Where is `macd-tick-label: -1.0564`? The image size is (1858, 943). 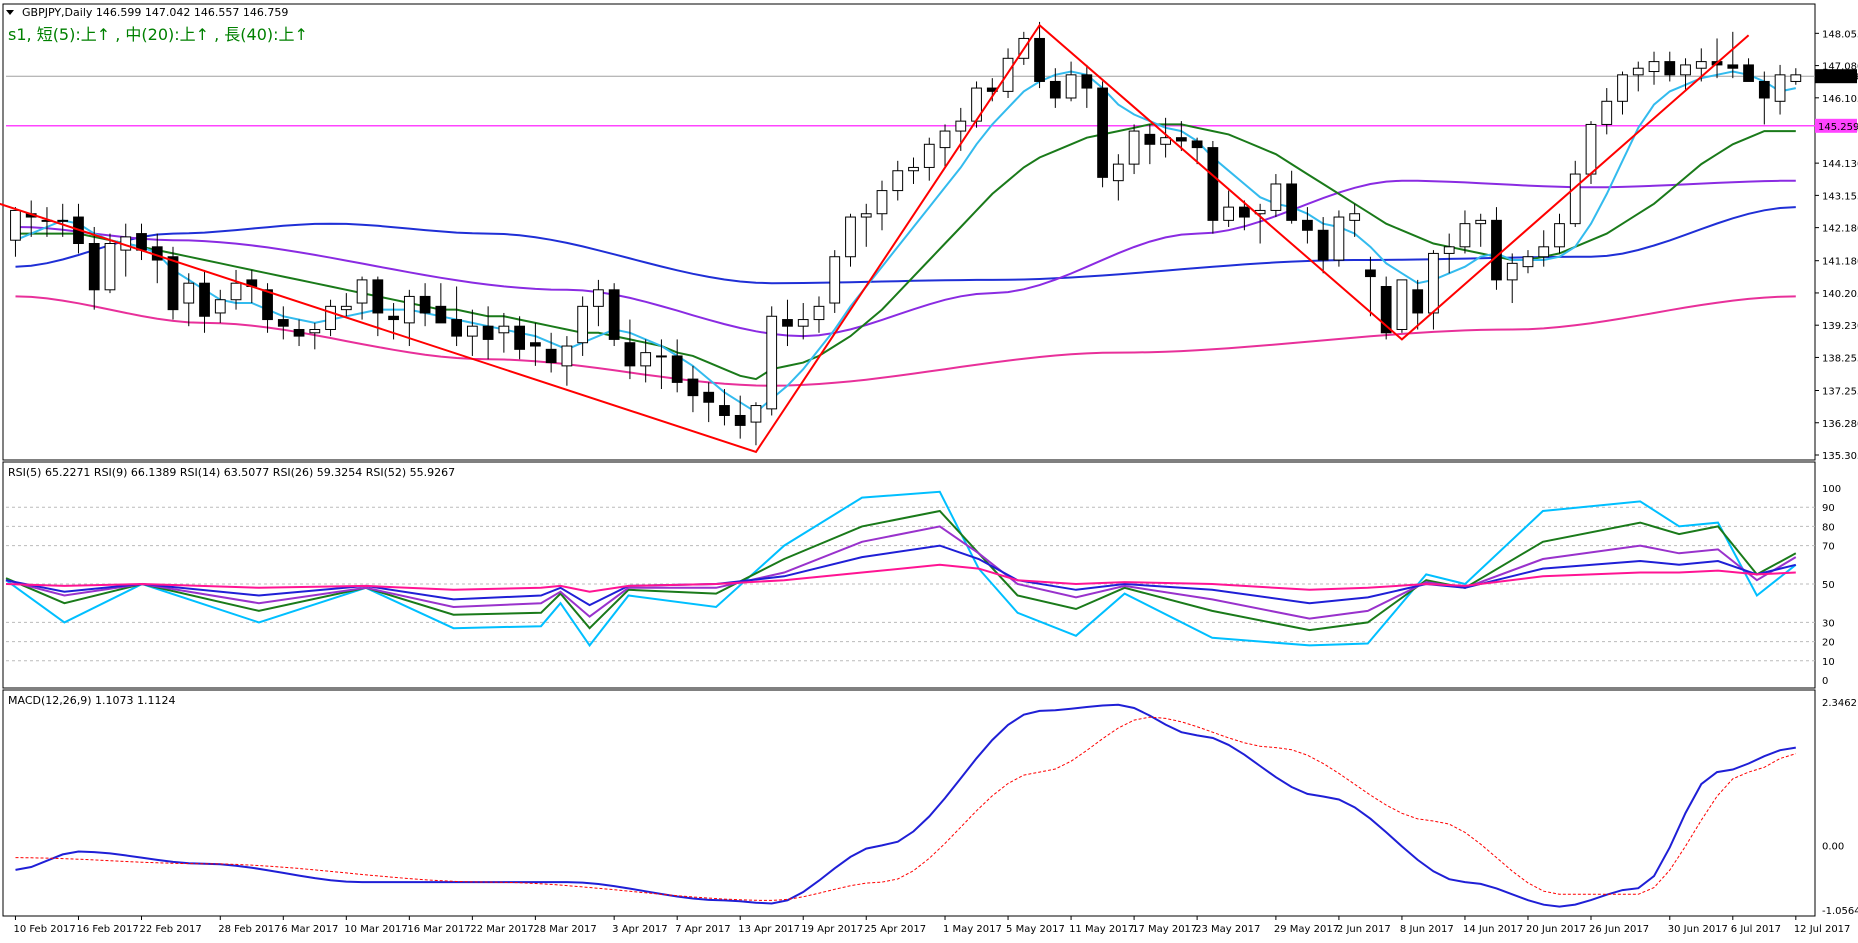 macd-tick-label: -1.0564 is located at coordinates (1840, 911).